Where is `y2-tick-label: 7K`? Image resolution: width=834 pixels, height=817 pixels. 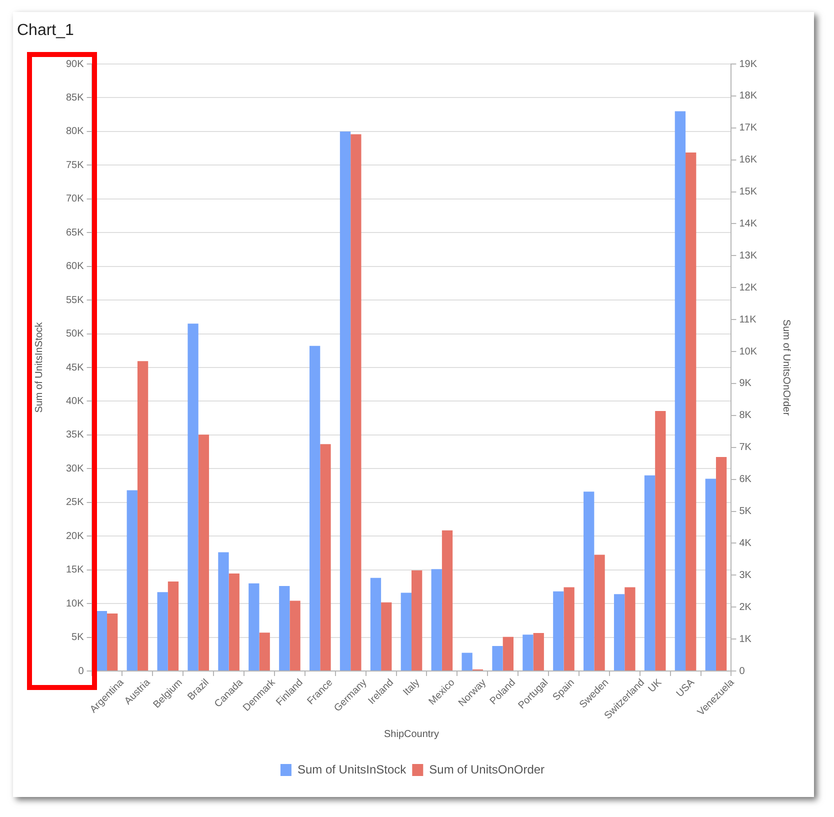 y2-tick-label: 7K is located at coordinates (745, 448).